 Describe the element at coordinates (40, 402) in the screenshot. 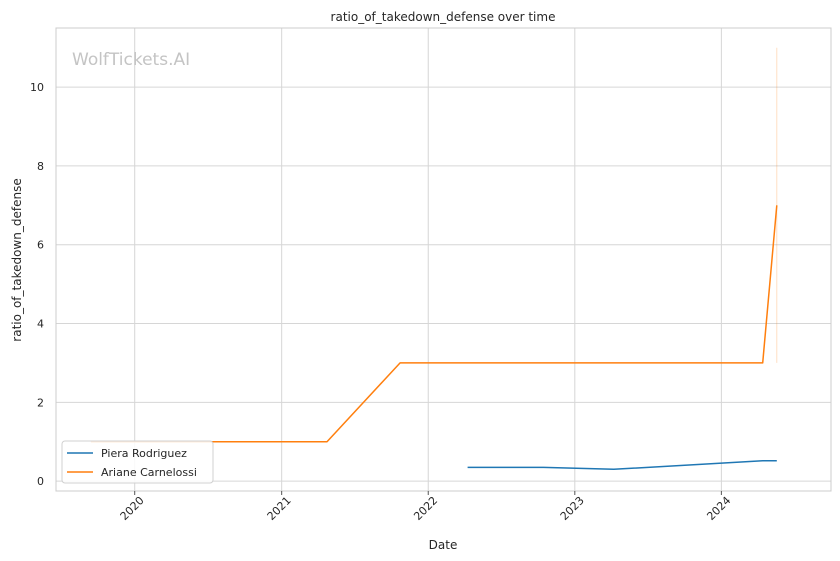

I see `y-tick-label: 2` at that location.